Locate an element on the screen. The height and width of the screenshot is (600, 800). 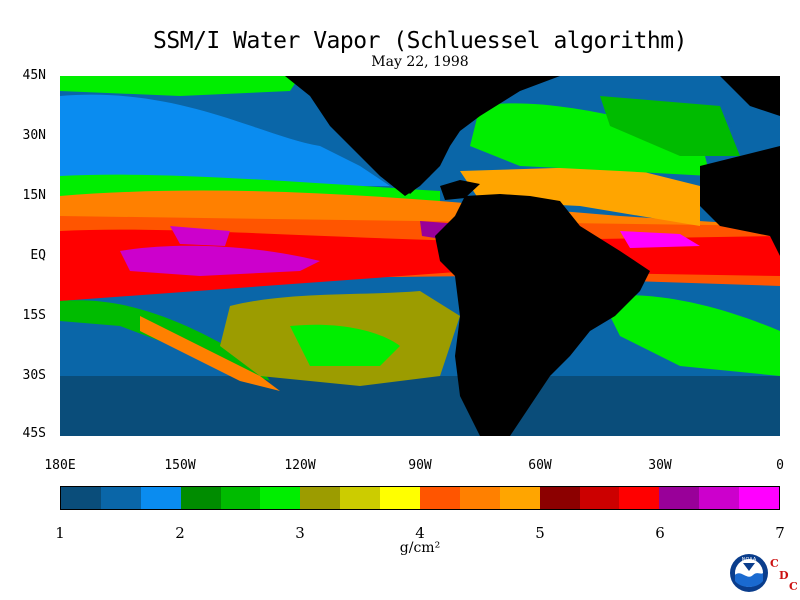
colorbar-tick-3: 3 is located at coordinates (300, 533).